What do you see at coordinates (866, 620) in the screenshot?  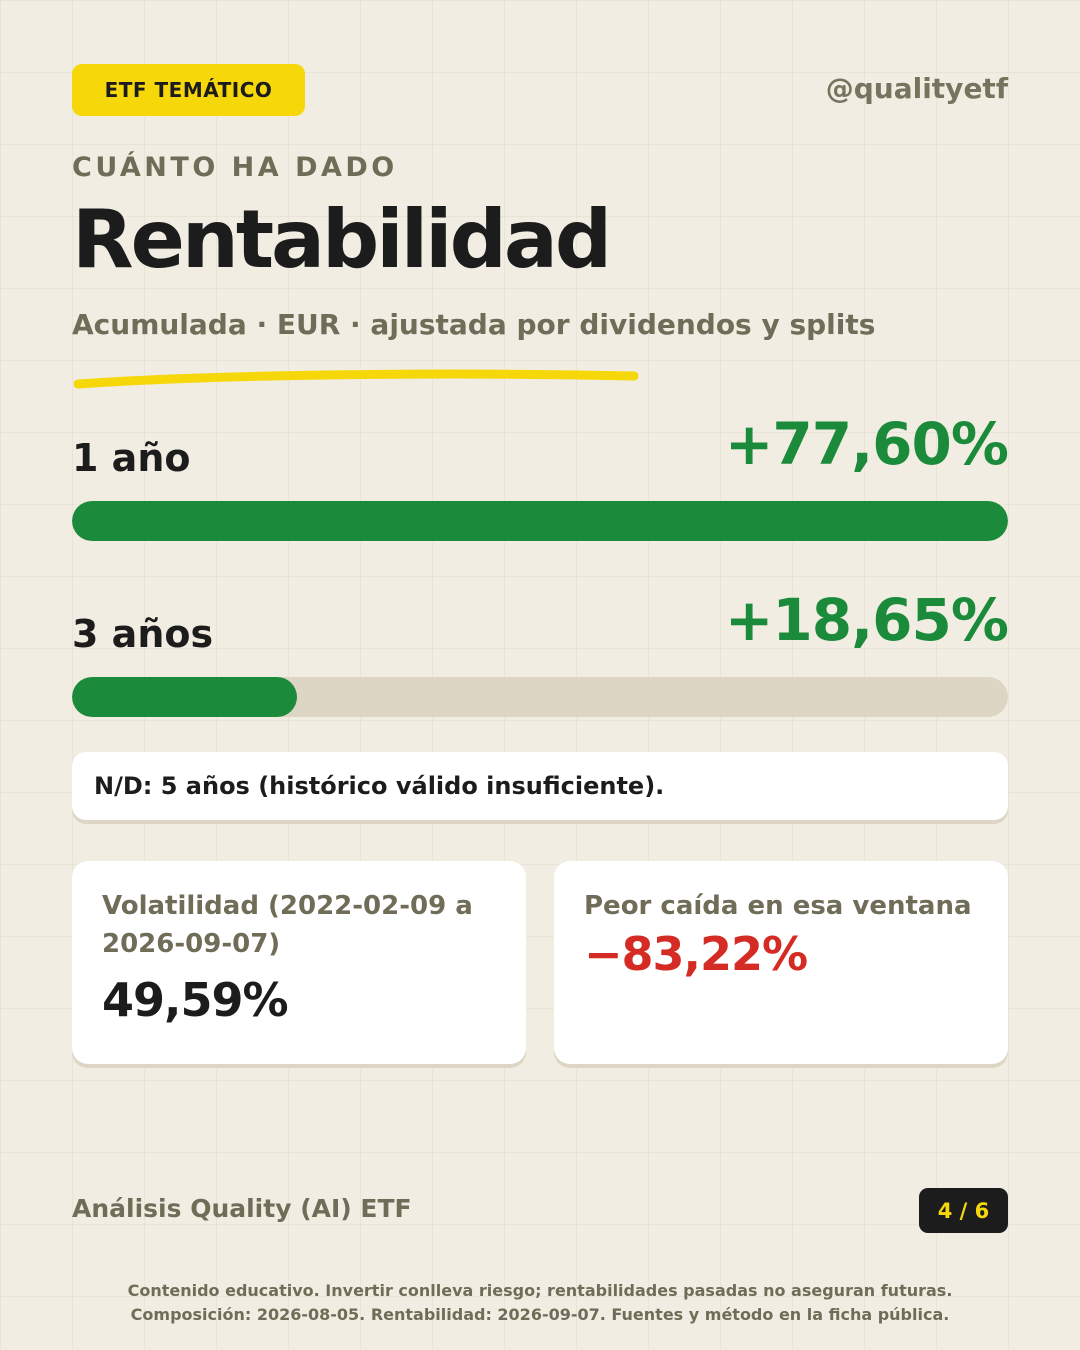 I see `period-value-3y: +18,65%` at bounding box center [866, 620].